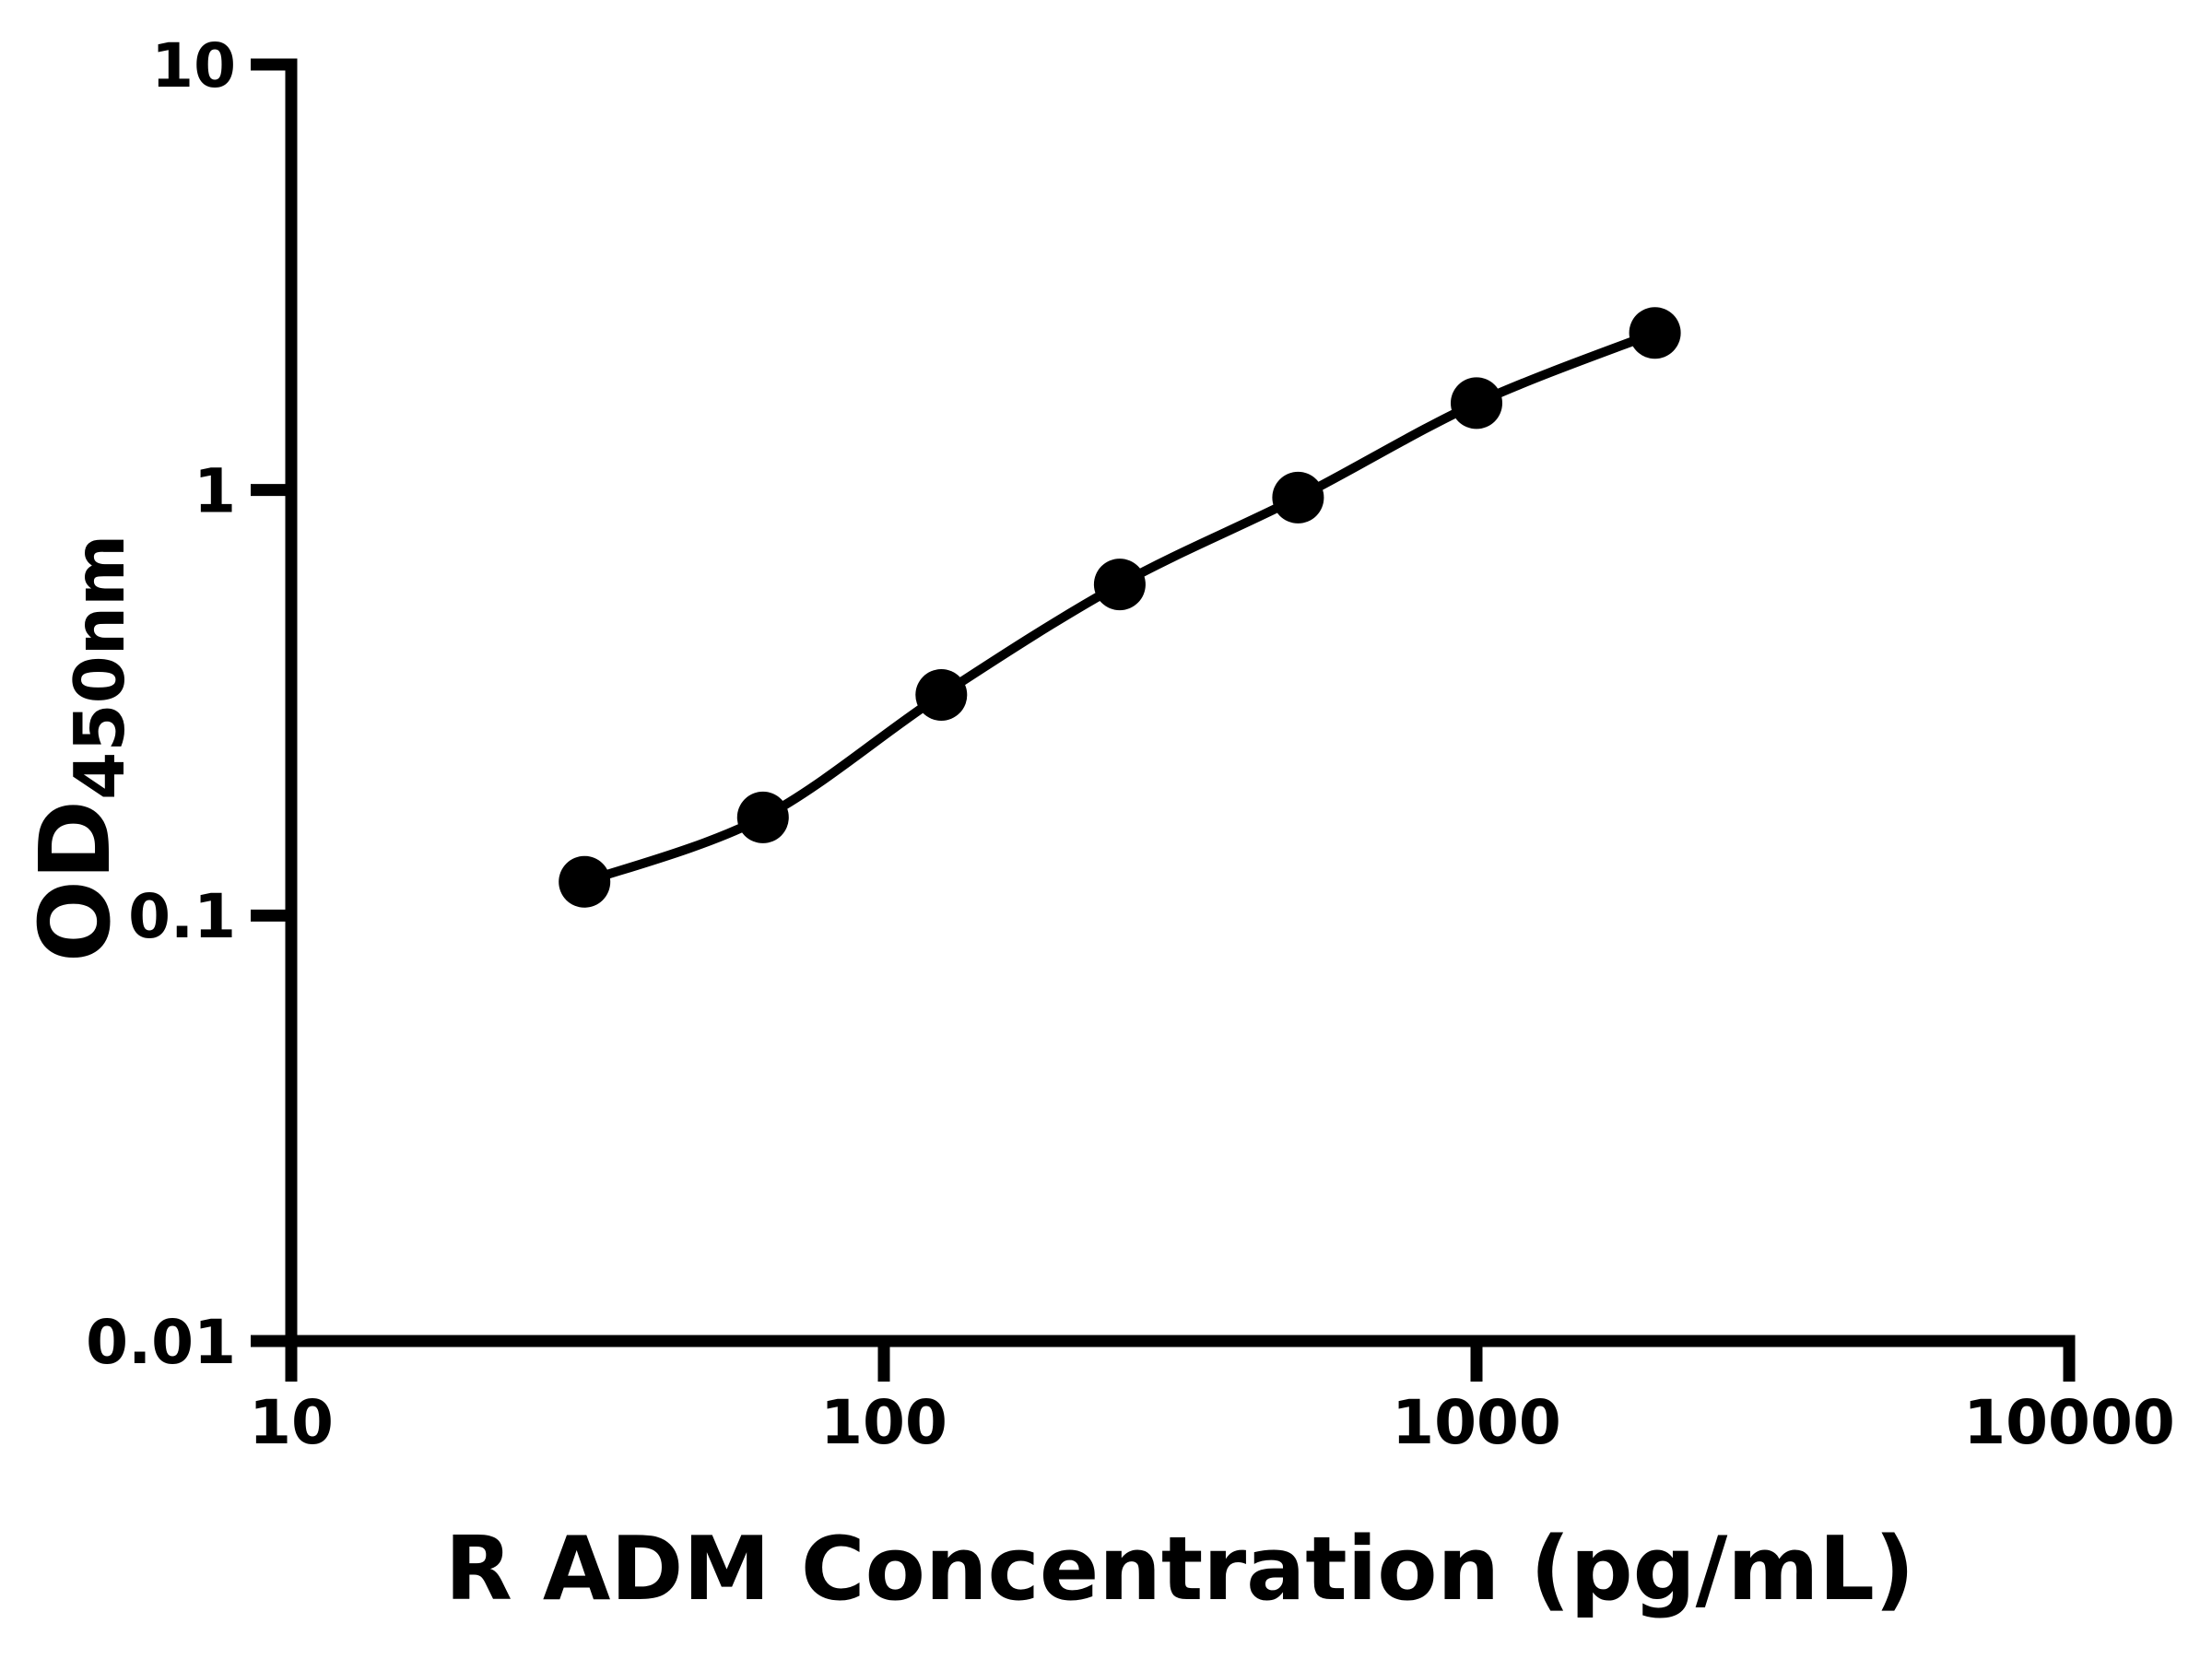 Image resolution: width=2212 pixels, height=1659 pixels. Describe the element at coordinates (1476, 1422) in the screenshot. I see `x-tick-label: 1000` at that location.